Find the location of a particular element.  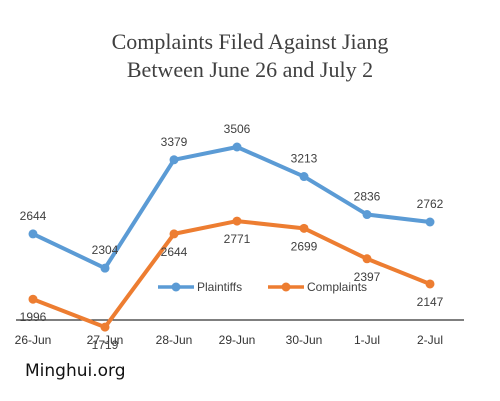

x-tick-label: 28-Jun is located at coordinates (174, 340).